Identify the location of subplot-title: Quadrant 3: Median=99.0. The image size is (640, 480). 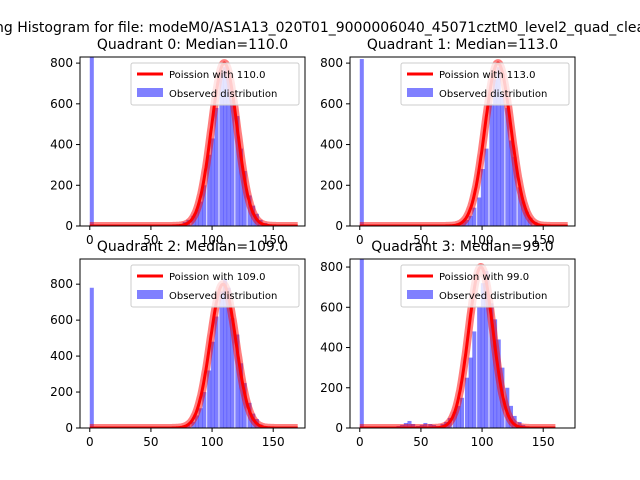
(462, 247).